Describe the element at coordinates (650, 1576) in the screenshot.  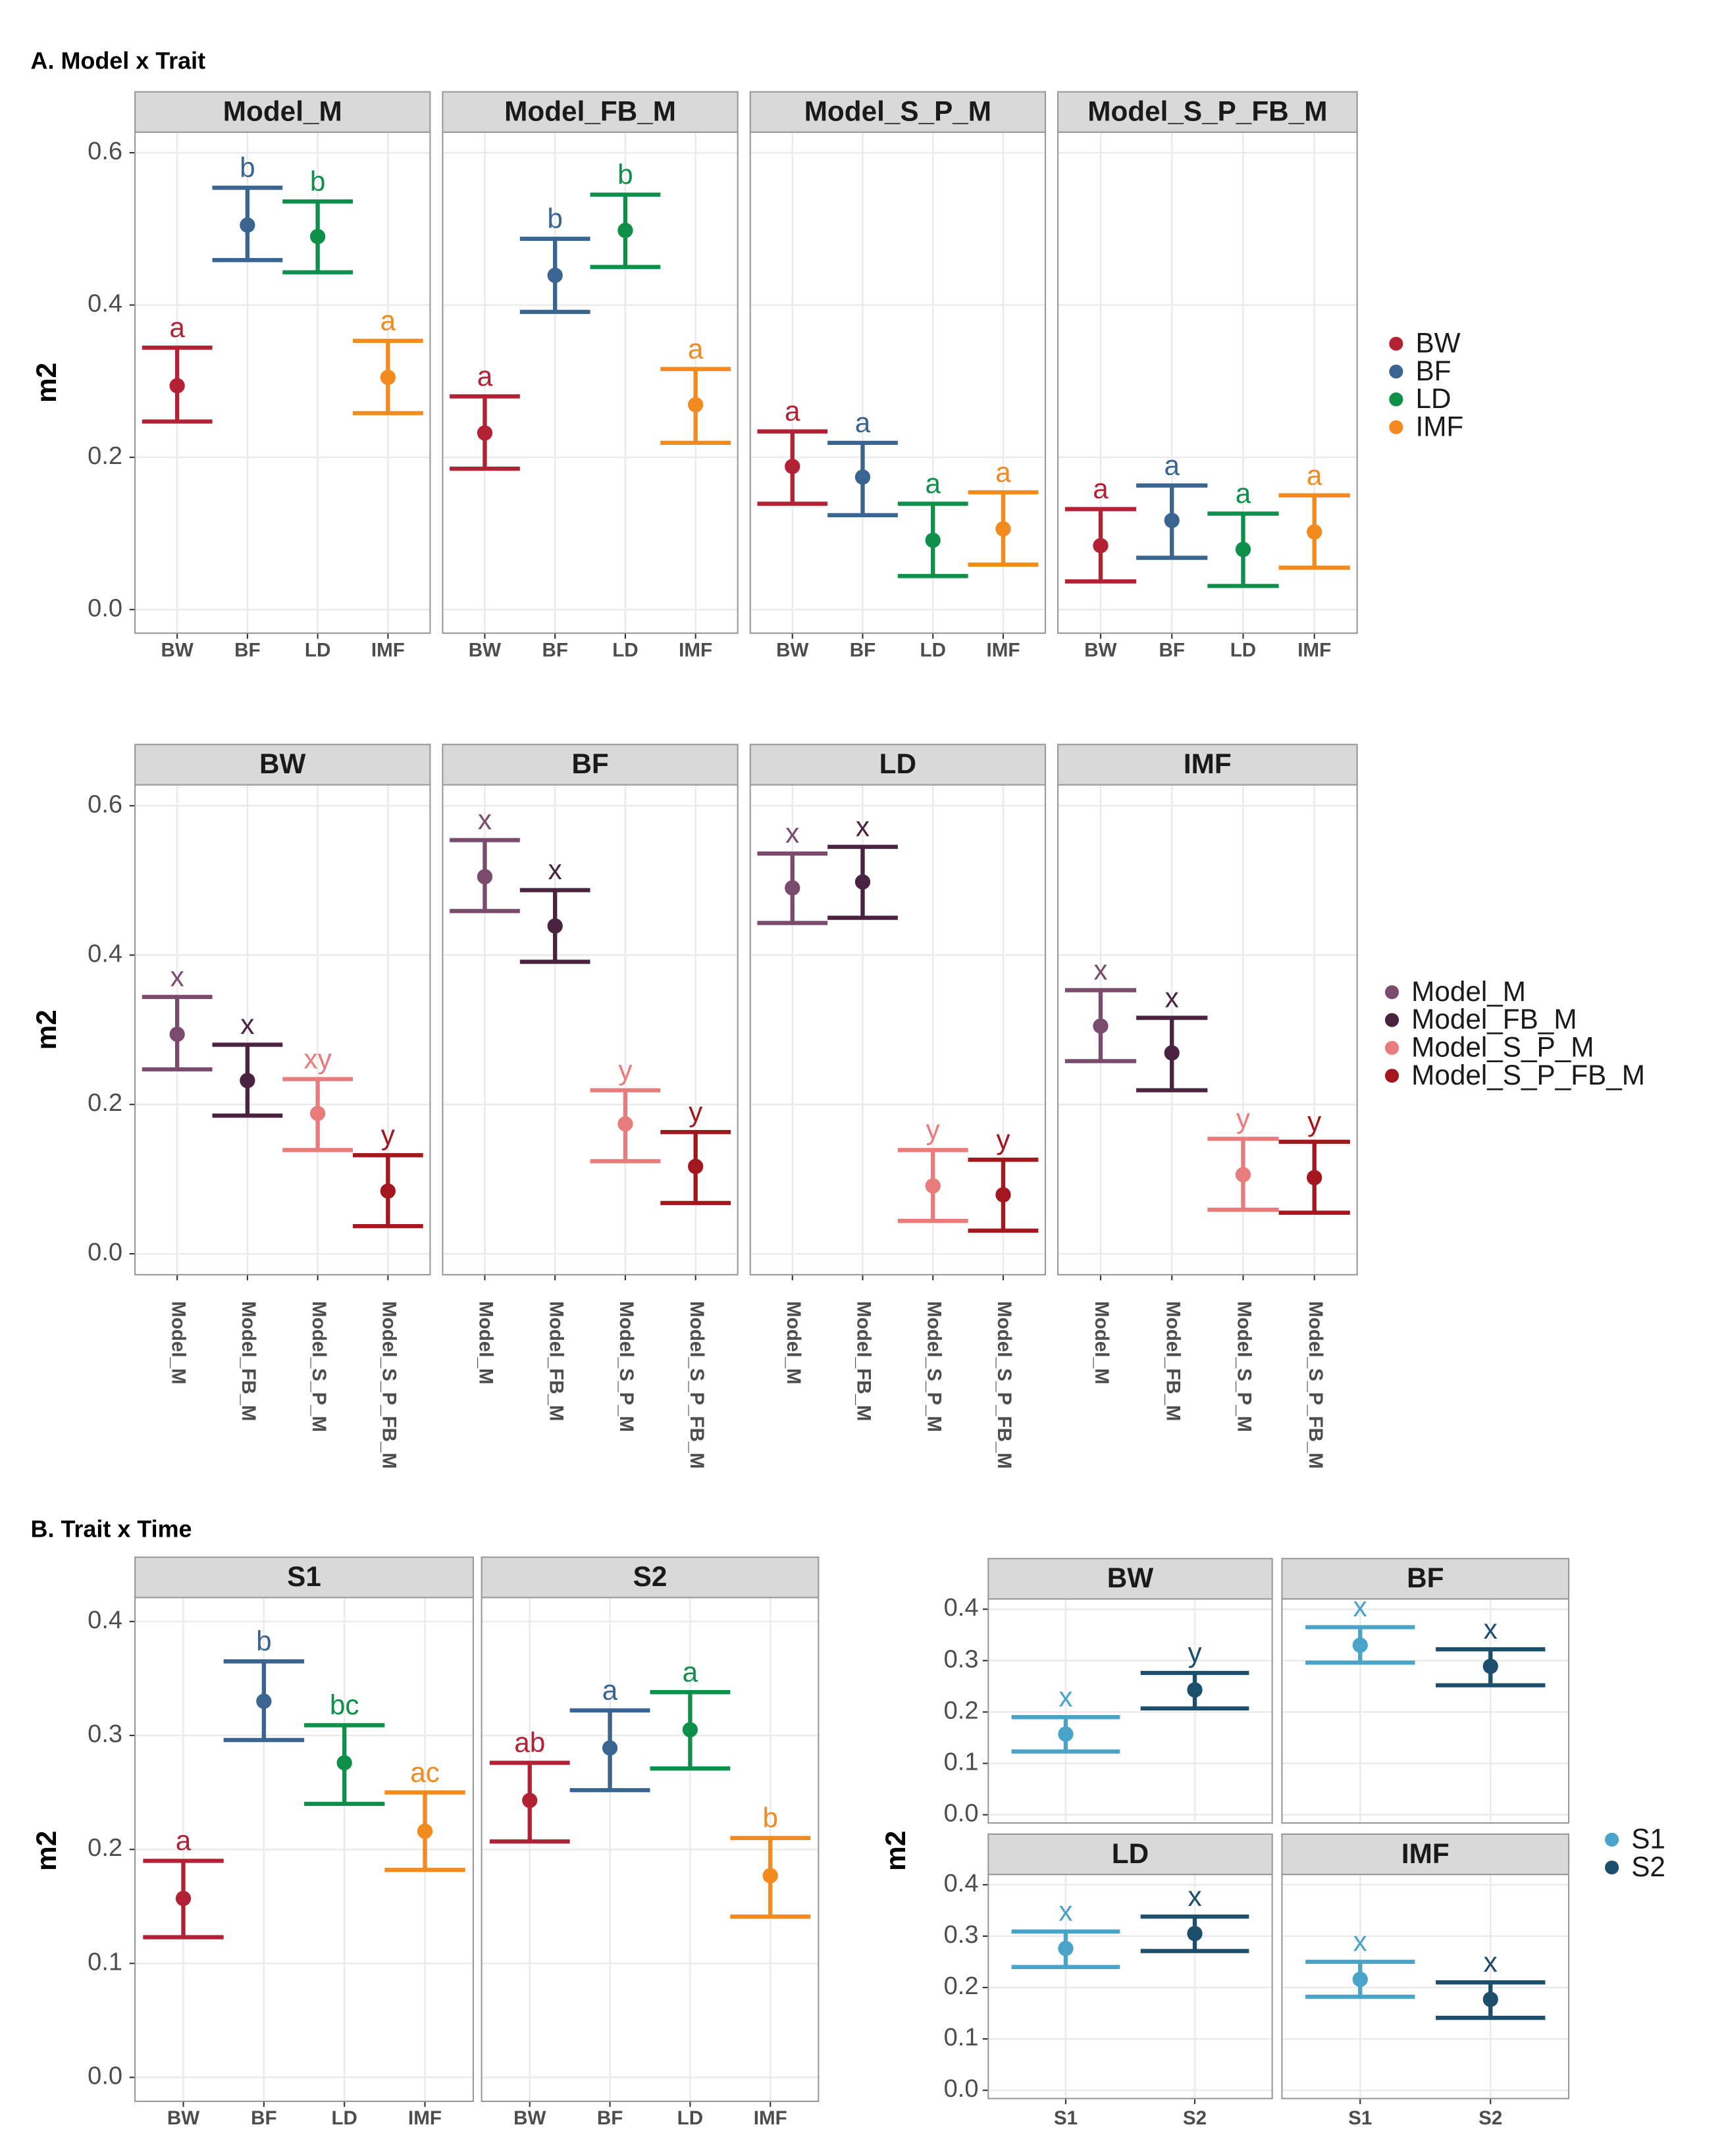
I see `strip-title: S2` at that location.